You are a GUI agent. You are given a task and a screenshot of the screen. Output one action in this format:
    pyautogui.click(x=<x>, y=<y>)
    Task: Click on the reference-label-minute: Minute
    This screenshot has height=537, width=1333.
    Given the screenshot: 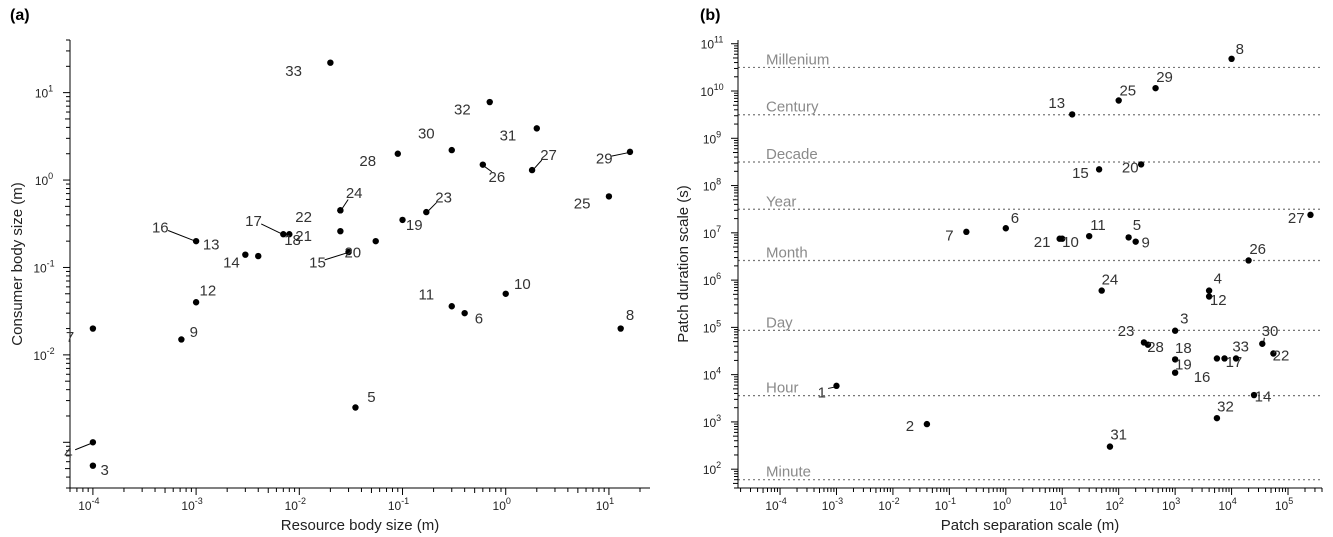 What is the action you would take?
    pyautogui.click(x=788, y=472)
    